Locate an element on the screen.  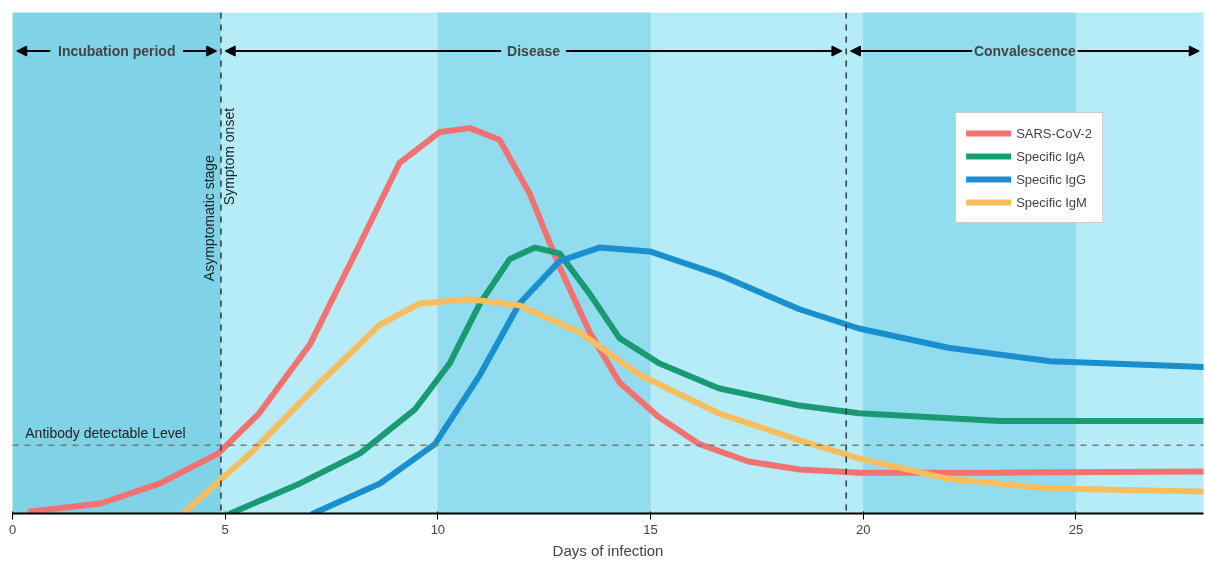
legend-label: Specific IgA is located at coordinates (1050, 156).